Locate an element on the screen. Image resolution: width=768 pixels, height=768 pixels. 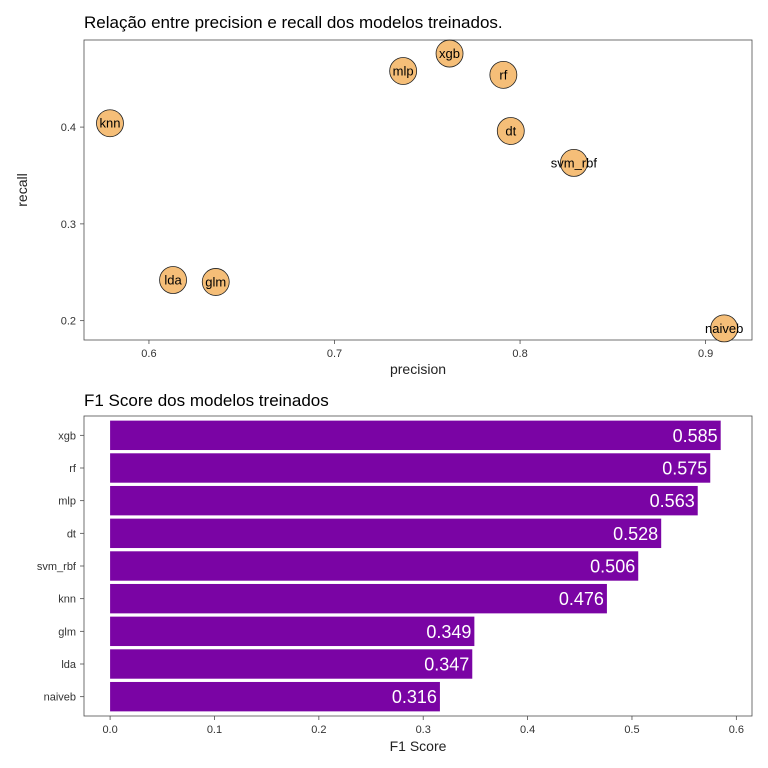
y-tick-label: naiveb is located at coordinates (60, 698).